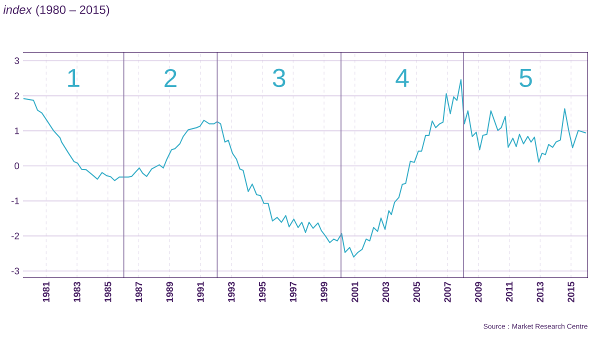 Image resolution: width=600 pixels, height=339 pixels. Describe the element at coordinates (15, 236) in the screenshot. I see `y-tick-label: -2` at that location.